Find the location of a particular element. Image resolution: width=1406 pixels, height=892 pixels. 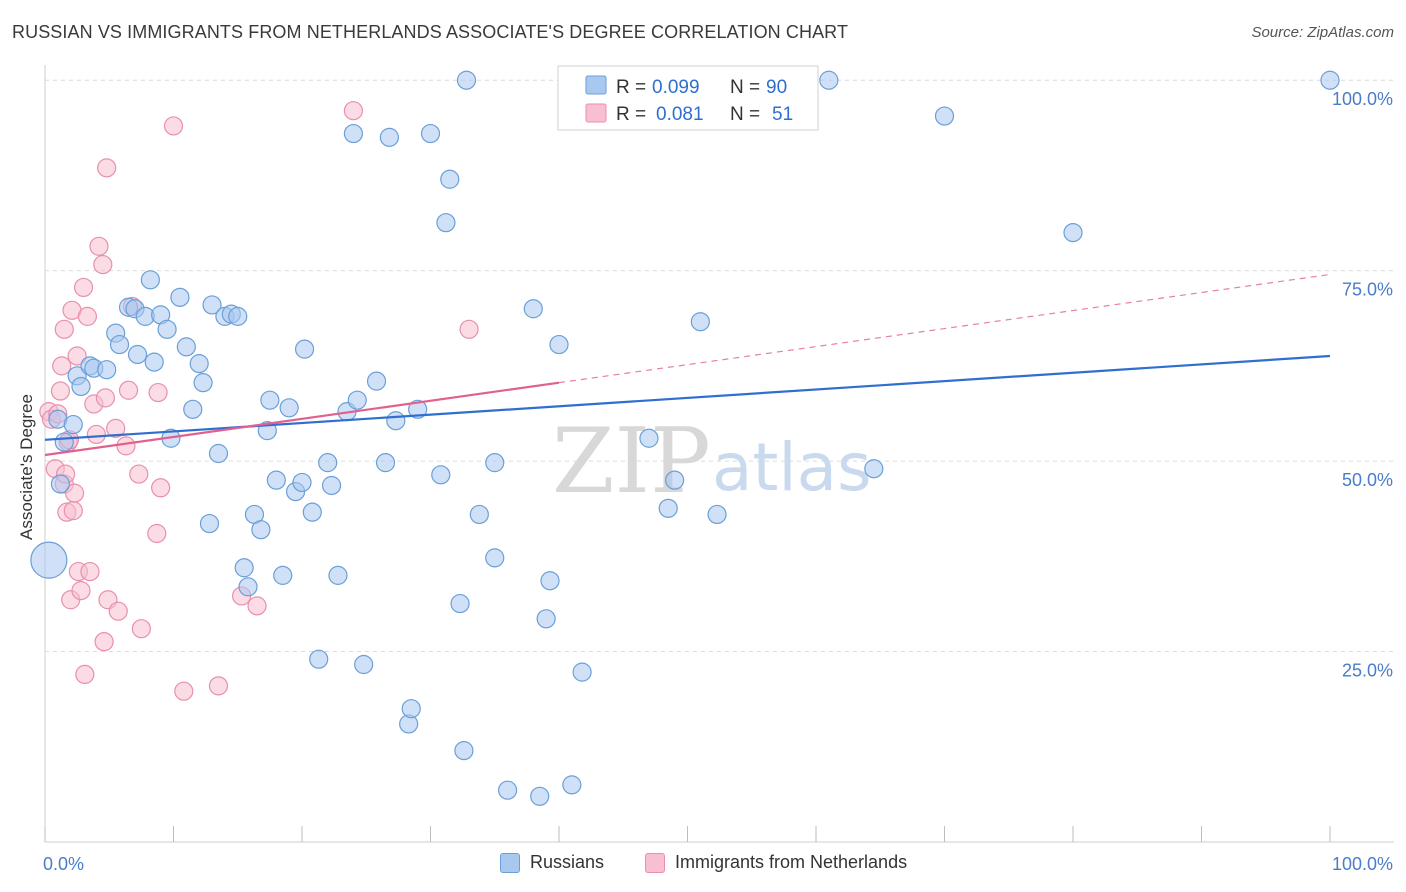

legend-item-netherlands: Immigrants from Netherlands is located at coordinates (776, 862).